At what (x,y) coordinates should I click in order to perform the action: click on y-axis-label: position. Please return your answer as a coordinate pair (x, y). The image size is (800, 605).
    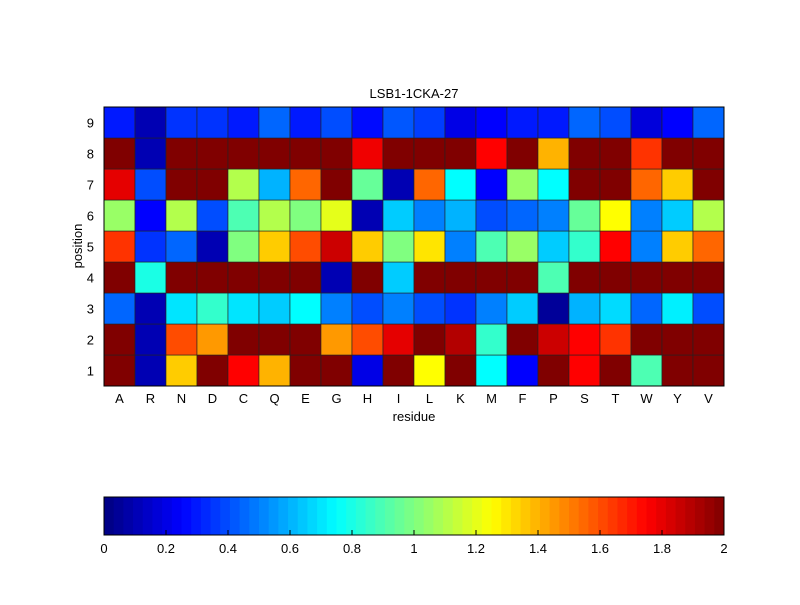
    Looking at the image, I should click on (77, 246).